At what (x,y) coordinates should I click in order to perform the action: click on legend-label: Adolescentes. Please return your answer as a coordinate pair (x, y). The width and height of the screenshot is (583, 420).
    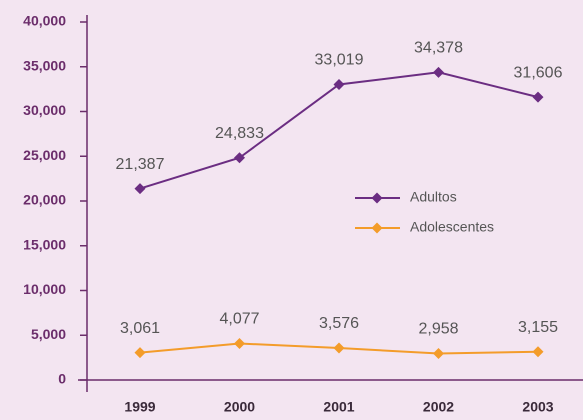
    Looking at the image, I should click on (452, 227).